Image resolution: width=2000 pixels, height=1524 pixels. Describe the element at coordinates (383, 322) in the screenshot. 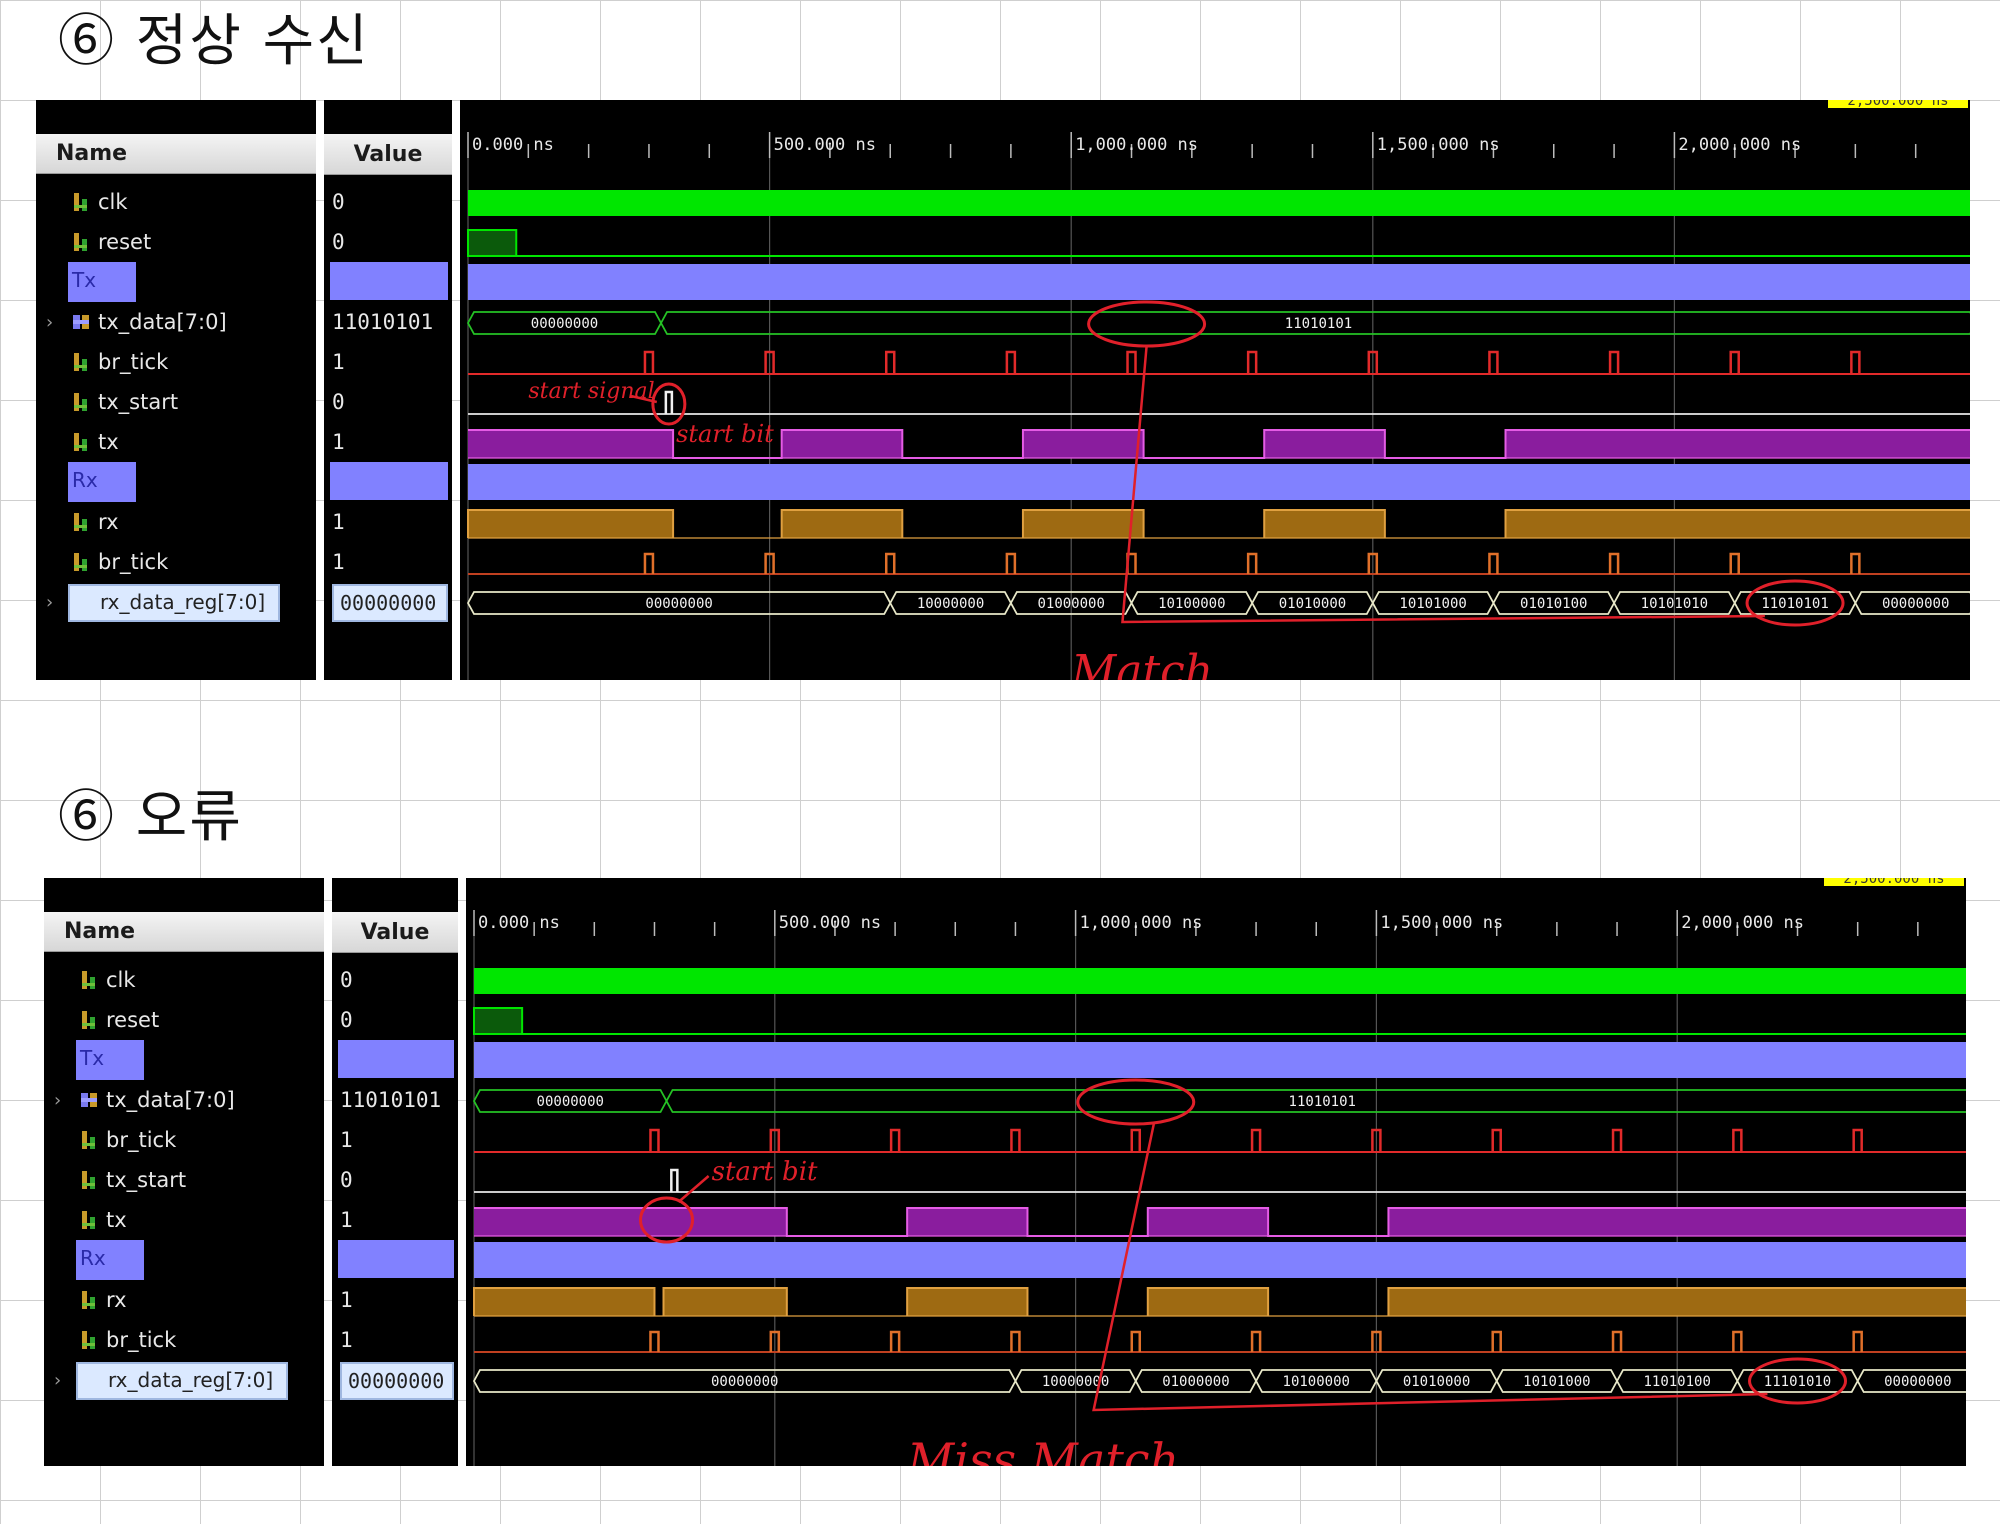

I see `signal-value: 11010101` at that location.